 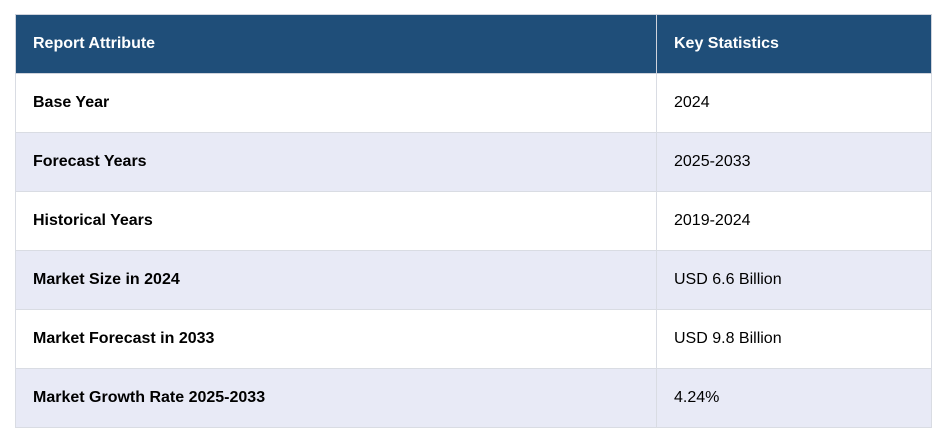 I want to click on header-key-statistics: Key Statistics, so click(x=794, y=44).